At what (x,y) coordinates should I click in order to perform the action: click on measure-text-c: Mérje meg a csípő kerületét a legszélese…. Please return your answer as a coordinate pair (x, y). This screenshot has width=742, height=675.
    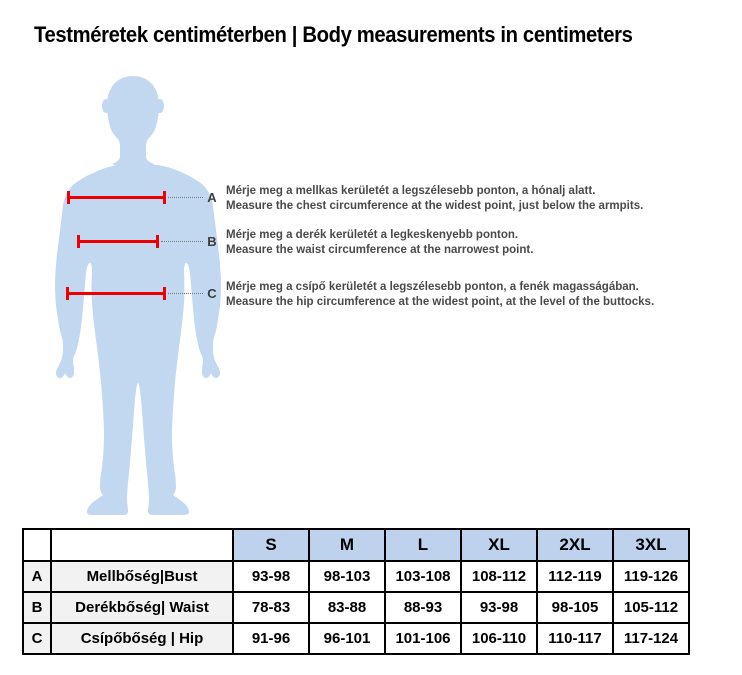
    Looking at the image, I should click on (440, 295).